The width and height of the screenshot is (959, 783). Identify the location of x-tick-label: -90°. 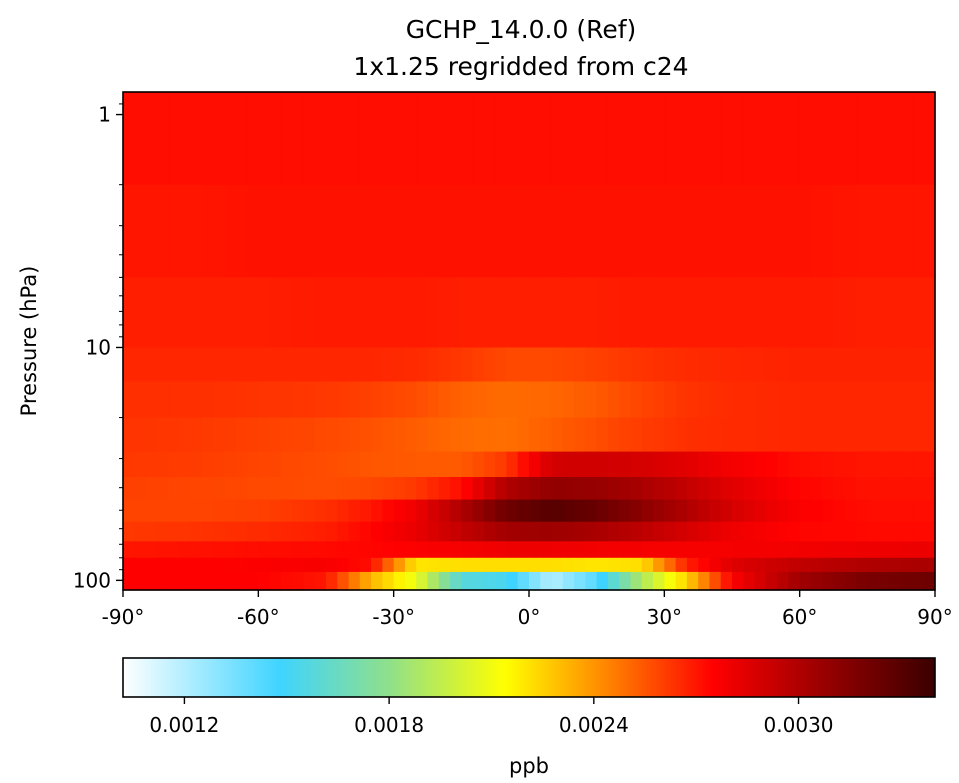
(123, 617).